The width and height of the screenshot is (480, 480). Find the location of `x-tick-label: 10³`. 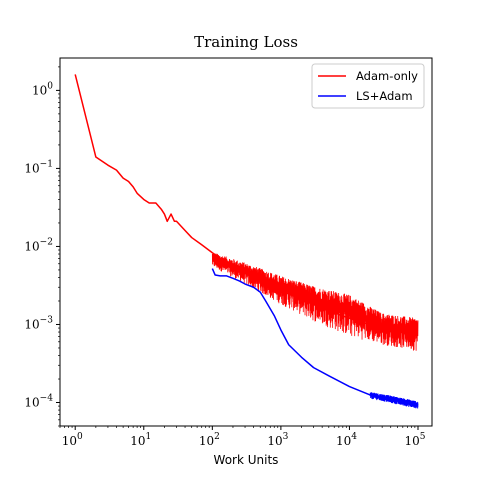

x-tick-label: 10³ is located at coordinates (277, 440).